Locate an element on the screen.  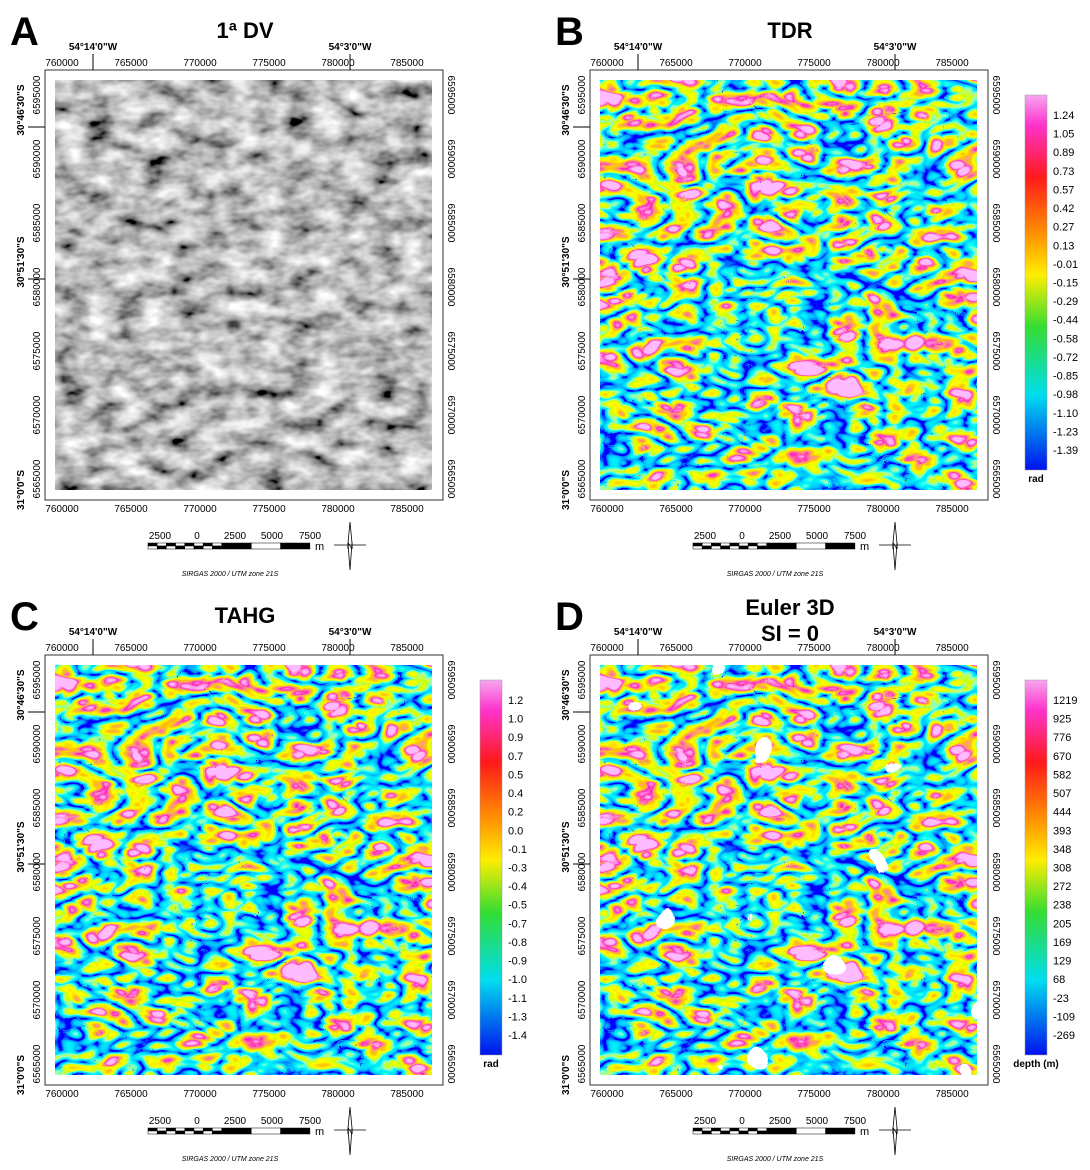
colorbar-label: -1.23 is located at coordinates (1065, 432).